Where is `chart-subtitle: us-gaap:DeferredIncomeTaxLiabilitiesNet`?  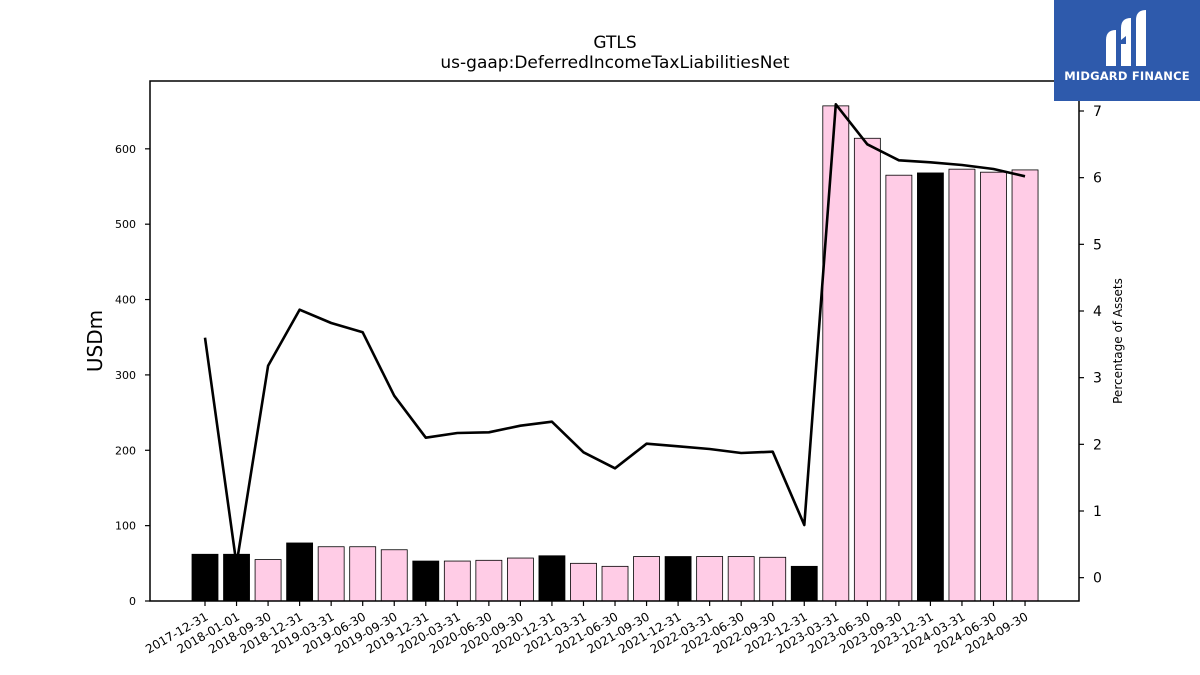 chart-subtitle: us-gaap:DeferredIncomeTaxLiabilitiesNet is located at coordinates (615, 63).